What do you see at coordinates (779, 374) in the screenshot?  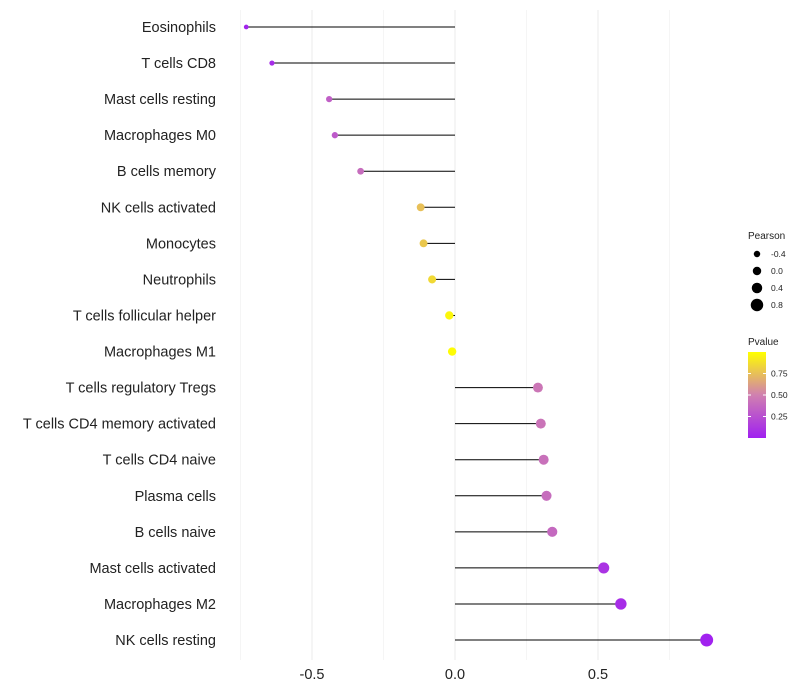 I see `legend-color-label: 0.75` at bounding box center [779, 374].